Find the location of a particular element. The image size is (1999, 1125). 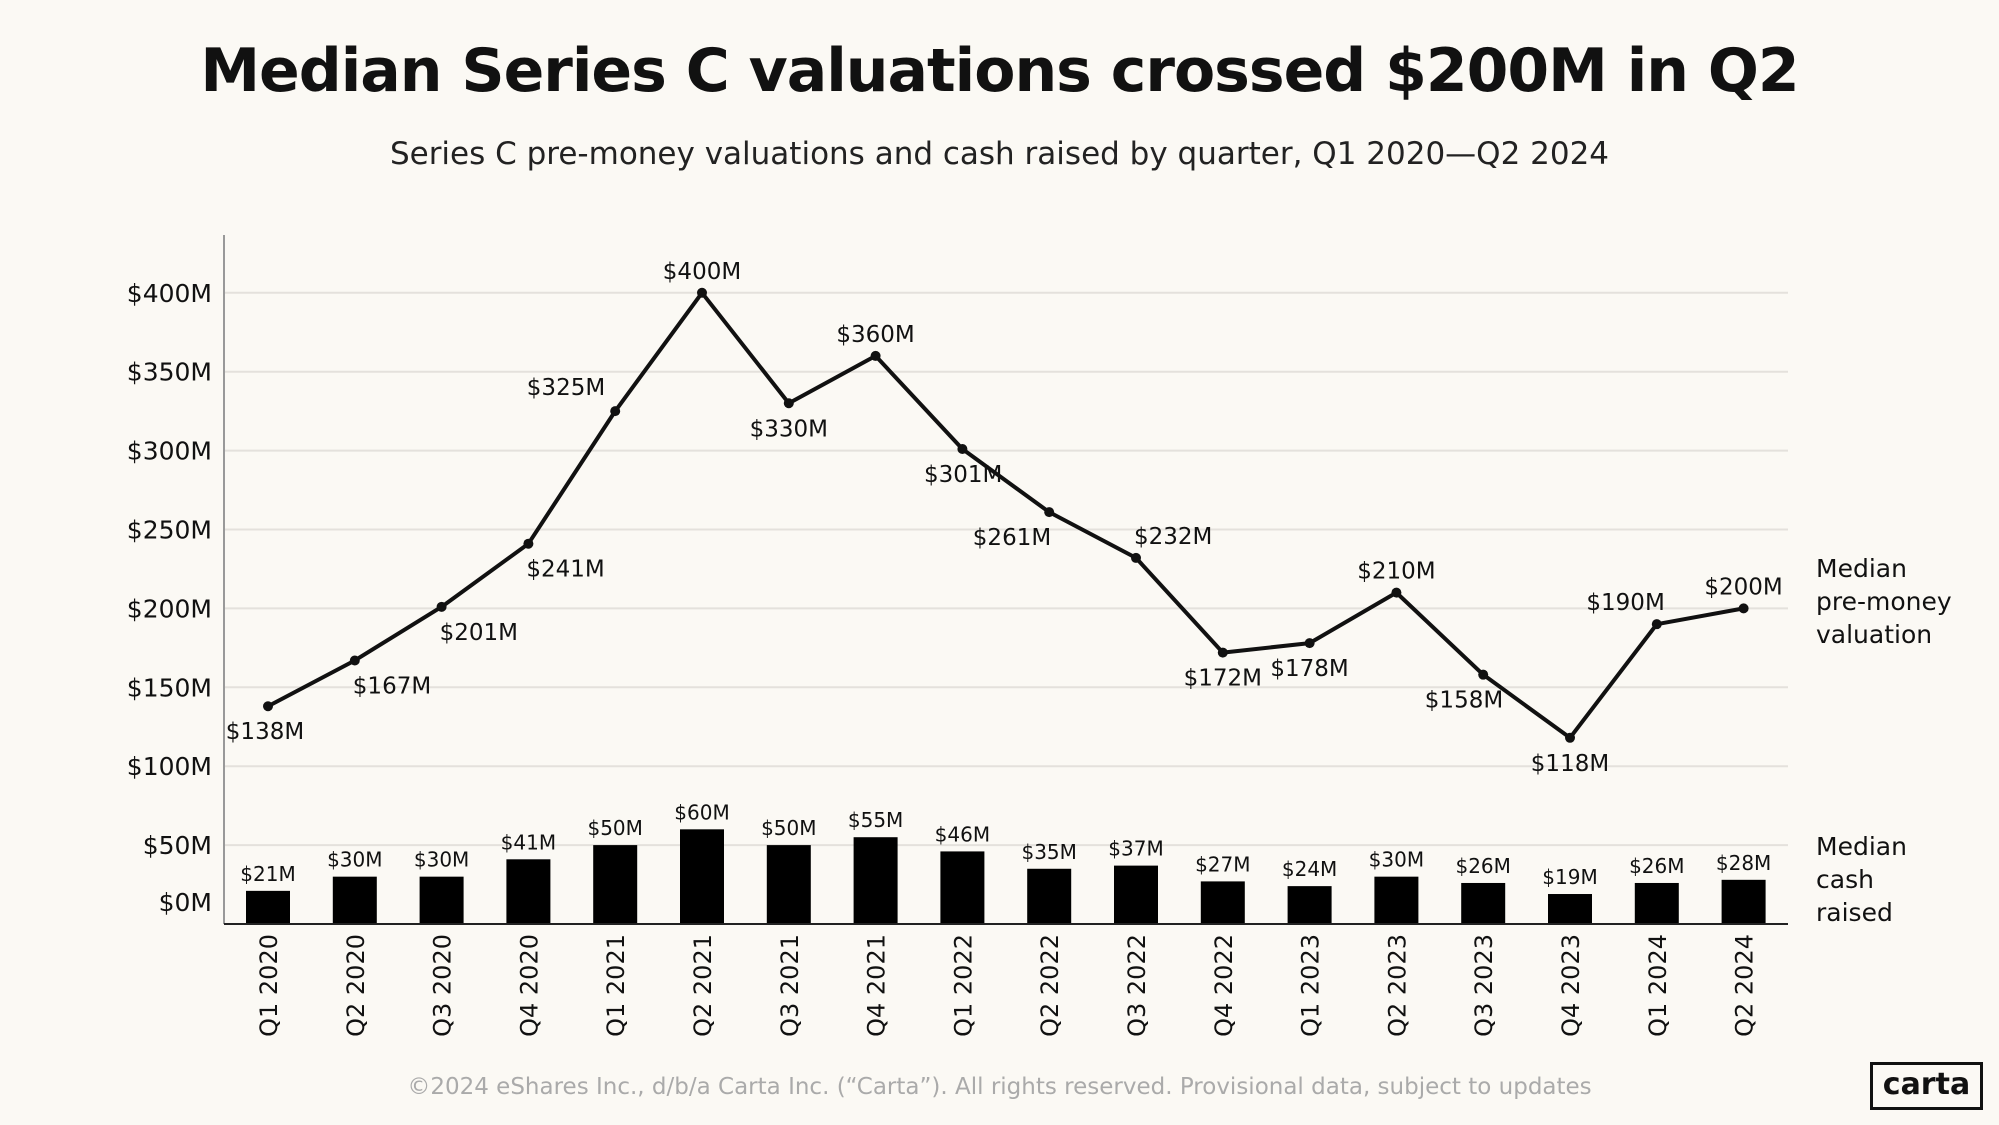

y-tick-label: $300M is located at coordinates (169, 451).